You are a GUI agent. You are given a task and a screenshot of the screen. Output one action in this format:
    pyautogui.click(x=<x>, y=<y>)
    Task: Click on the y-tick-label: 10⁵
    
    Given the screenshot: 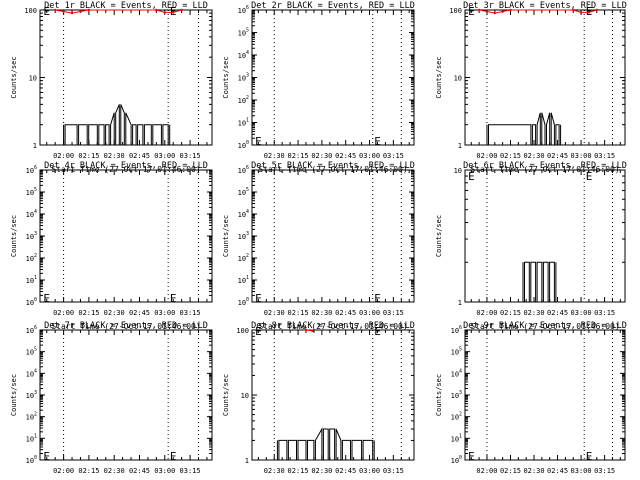 What is the action you would take?
    pyautogui.click(x=243, y=192)
    